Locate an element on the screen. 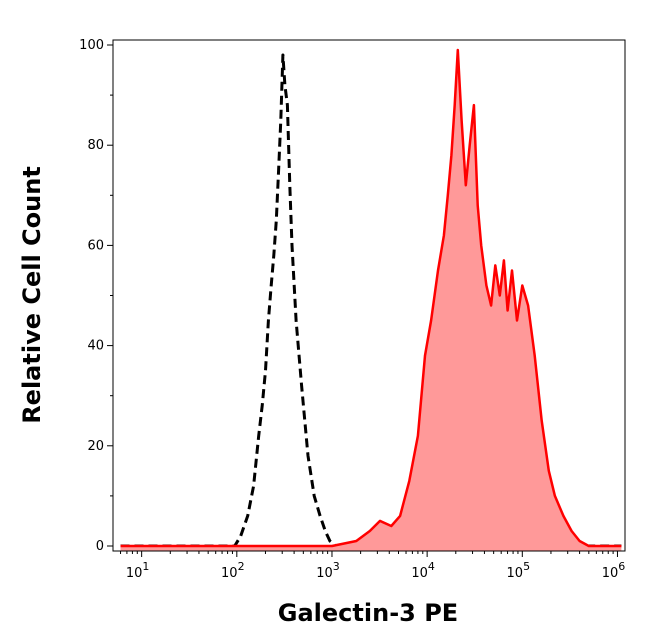 The width and height of the screenshot is (646, 641). y-tick-label: 0 is located at coordinates (100, 546).